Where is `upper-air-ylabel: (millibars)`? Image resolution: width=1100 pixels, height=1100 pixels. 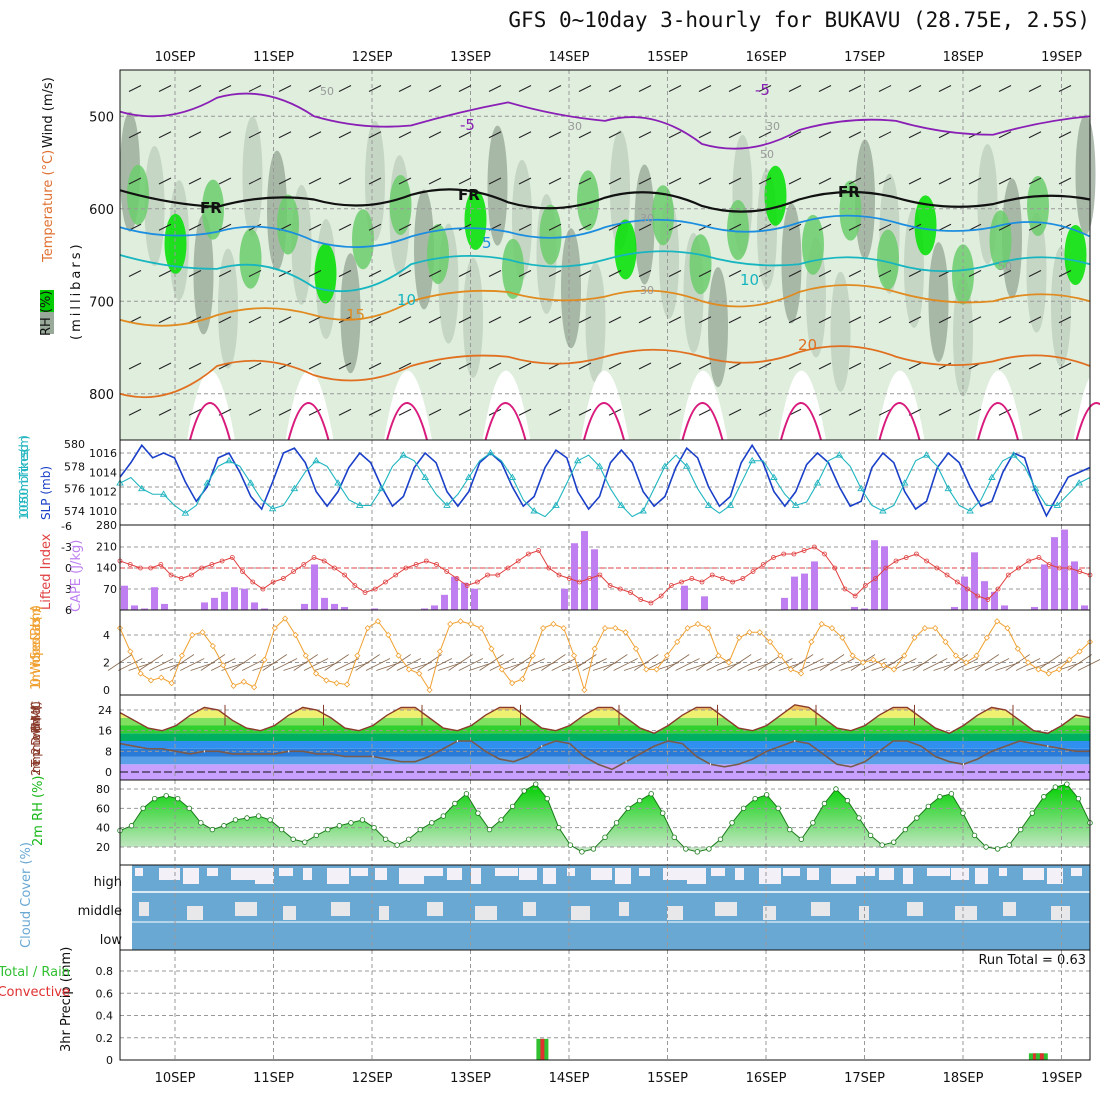
upper-air-ylabel: (millibars) is located at coordinates (76, 290).